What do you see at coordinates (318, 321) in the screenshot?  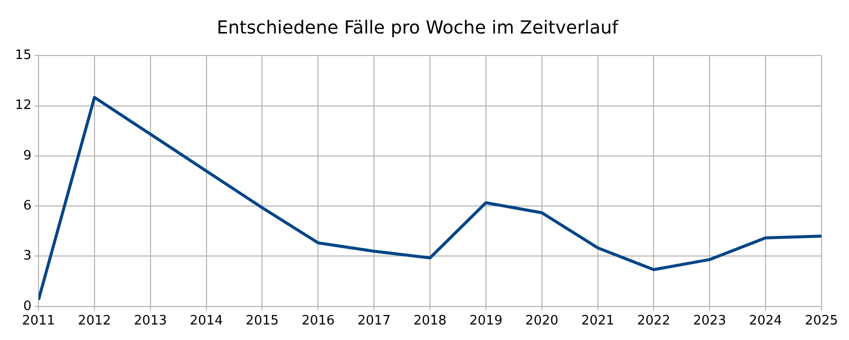 I see `x-tick-label: 2016` at bounding box center [318, 321].